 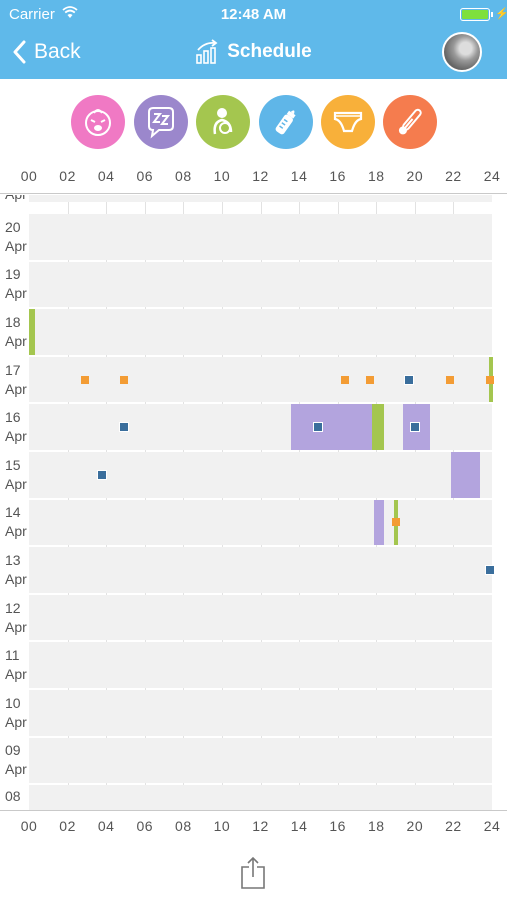 I want to click on day-row-20: 20 Apr, so click(x=253, y=237).